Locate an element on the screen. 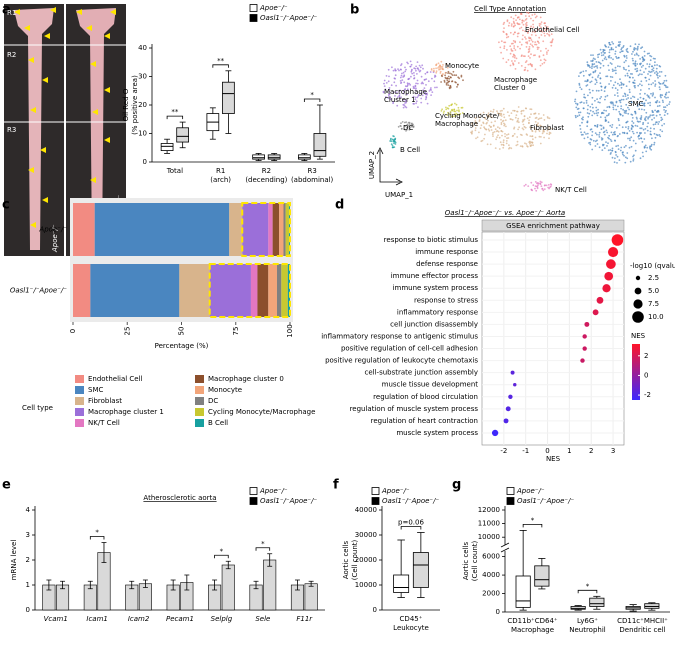 The image size is (675, 654). axis-break is located at coordinates (505, 548).